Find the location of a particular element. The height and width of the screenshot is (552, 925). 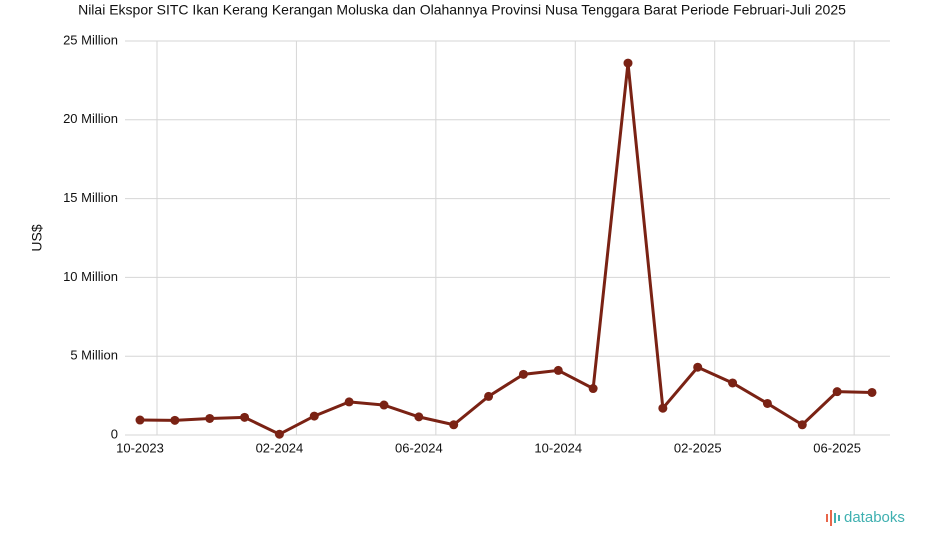

logo: databoks is located at coordinates (865, 517).